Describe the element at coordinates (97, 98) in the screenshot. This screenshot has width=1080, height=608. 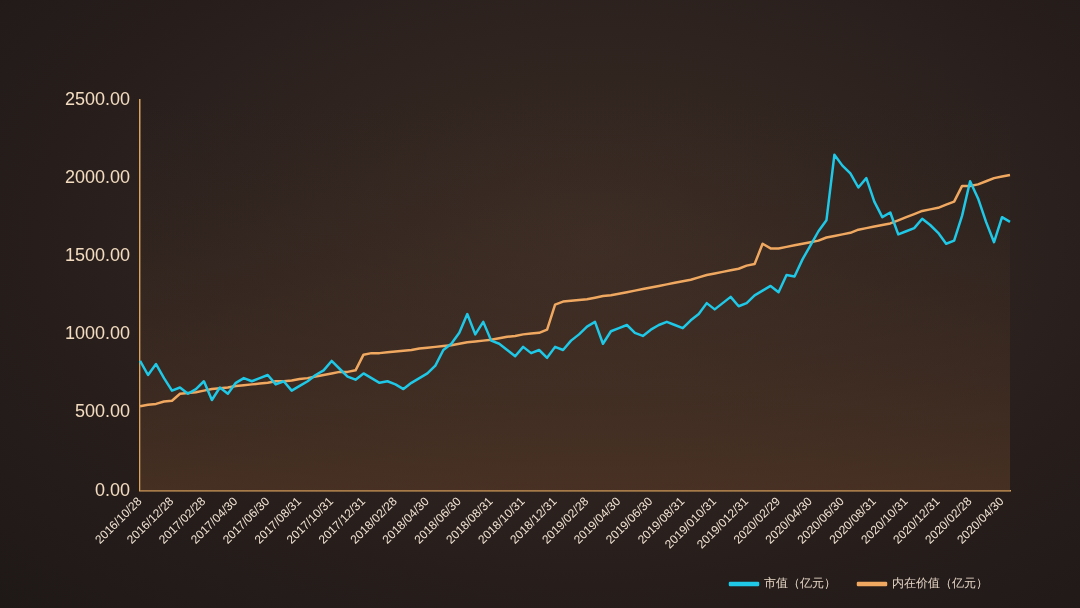
I see `y-tick-label: 2500.00` at that location.